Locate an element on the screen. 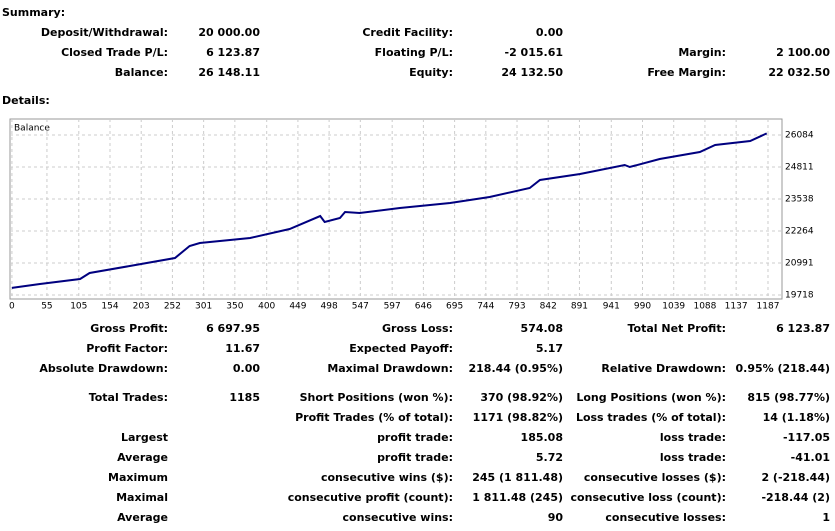 The width and height of the screenshot is (835, 531). value: 218.44 (0.95%) is located at coordinates (516, 368).